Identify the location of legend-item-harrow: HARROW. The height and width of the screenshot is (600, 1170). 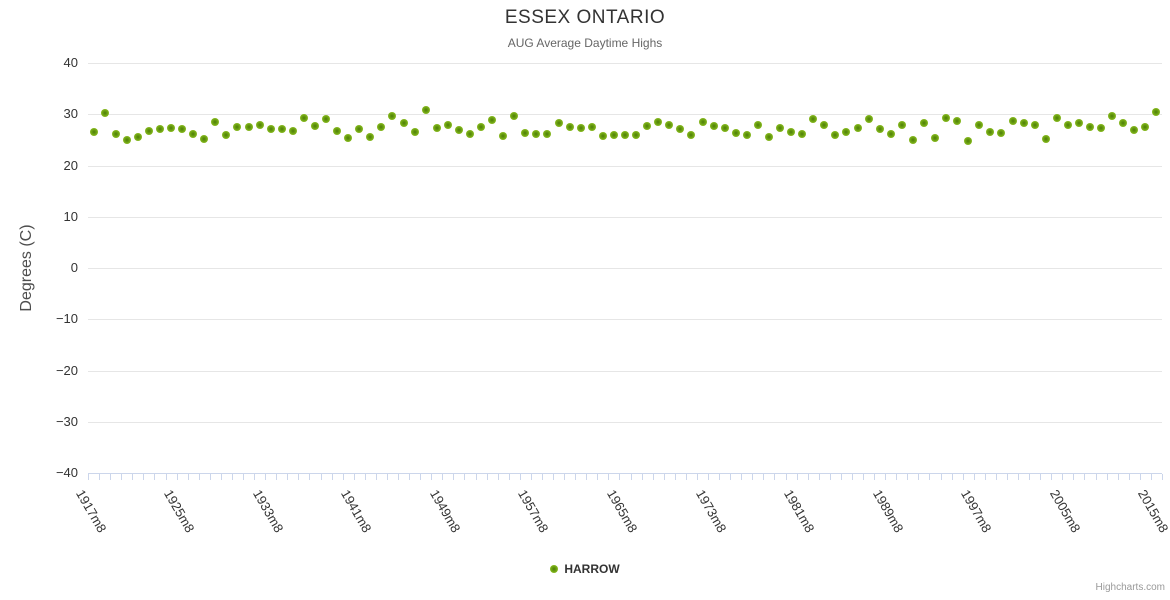
(585, 569).